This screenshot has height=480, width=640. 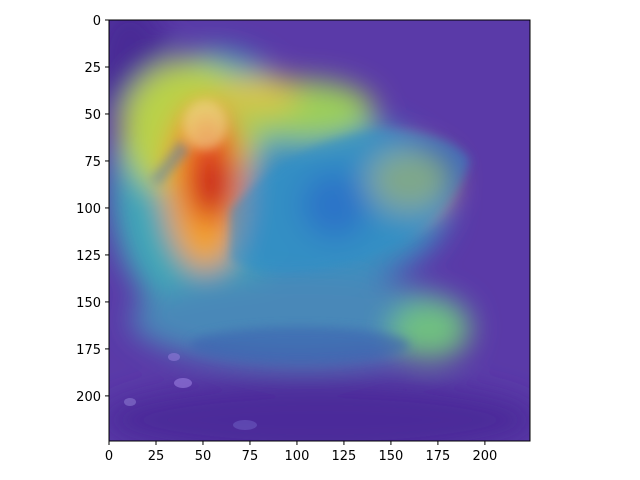 I want to click on x-axis: 0 25 50 75 100 125 150 175 200, so click(x=301, y=452).